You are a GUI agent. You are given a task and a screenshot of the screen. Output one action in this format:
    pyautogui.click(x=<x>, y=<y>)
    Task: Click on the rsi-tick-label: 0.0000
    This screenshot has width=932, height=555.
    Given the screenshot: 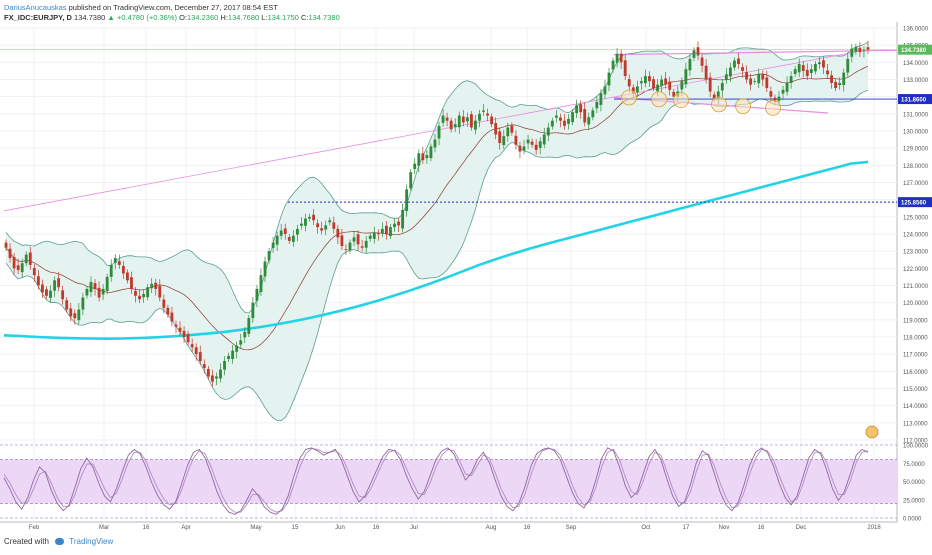 What is the action you would take?
    pyautogui.click(x=912, y=520)
    